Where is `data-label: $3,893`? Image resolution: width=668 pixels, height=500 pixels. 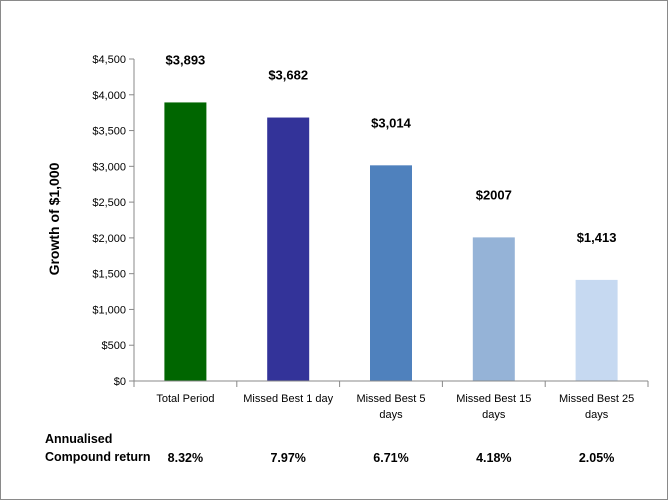 data-label: $3,893 is located at coordinates (186, 59).